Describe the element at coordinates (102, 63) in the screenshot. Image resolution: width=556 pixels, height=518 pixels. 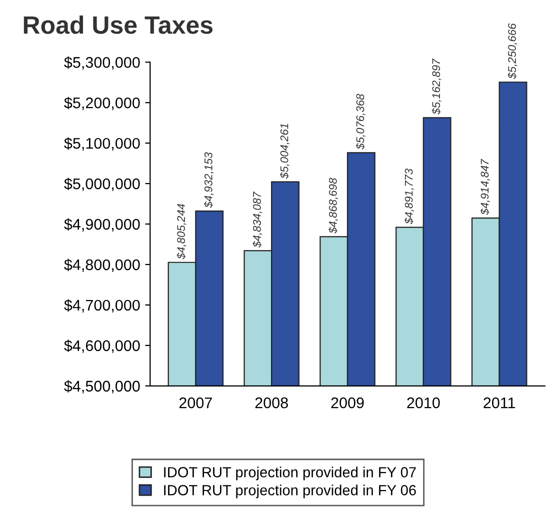
I see `y-tick-label: $5,300,000` at that location.